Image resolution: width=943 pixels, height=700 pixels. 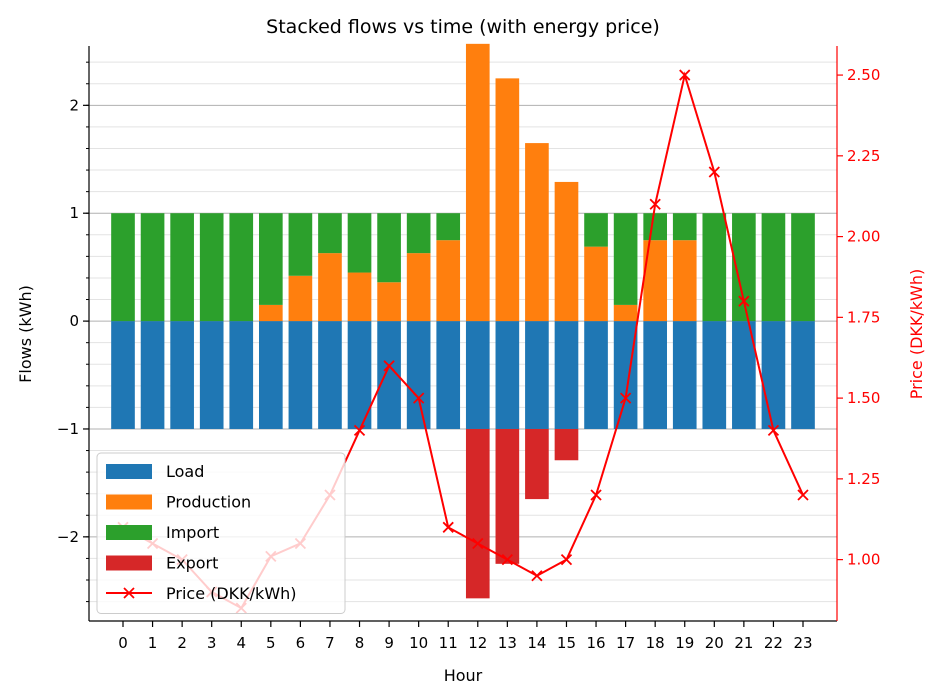 I want to click on x-tick-label: 6, so click(x=301, y=643).